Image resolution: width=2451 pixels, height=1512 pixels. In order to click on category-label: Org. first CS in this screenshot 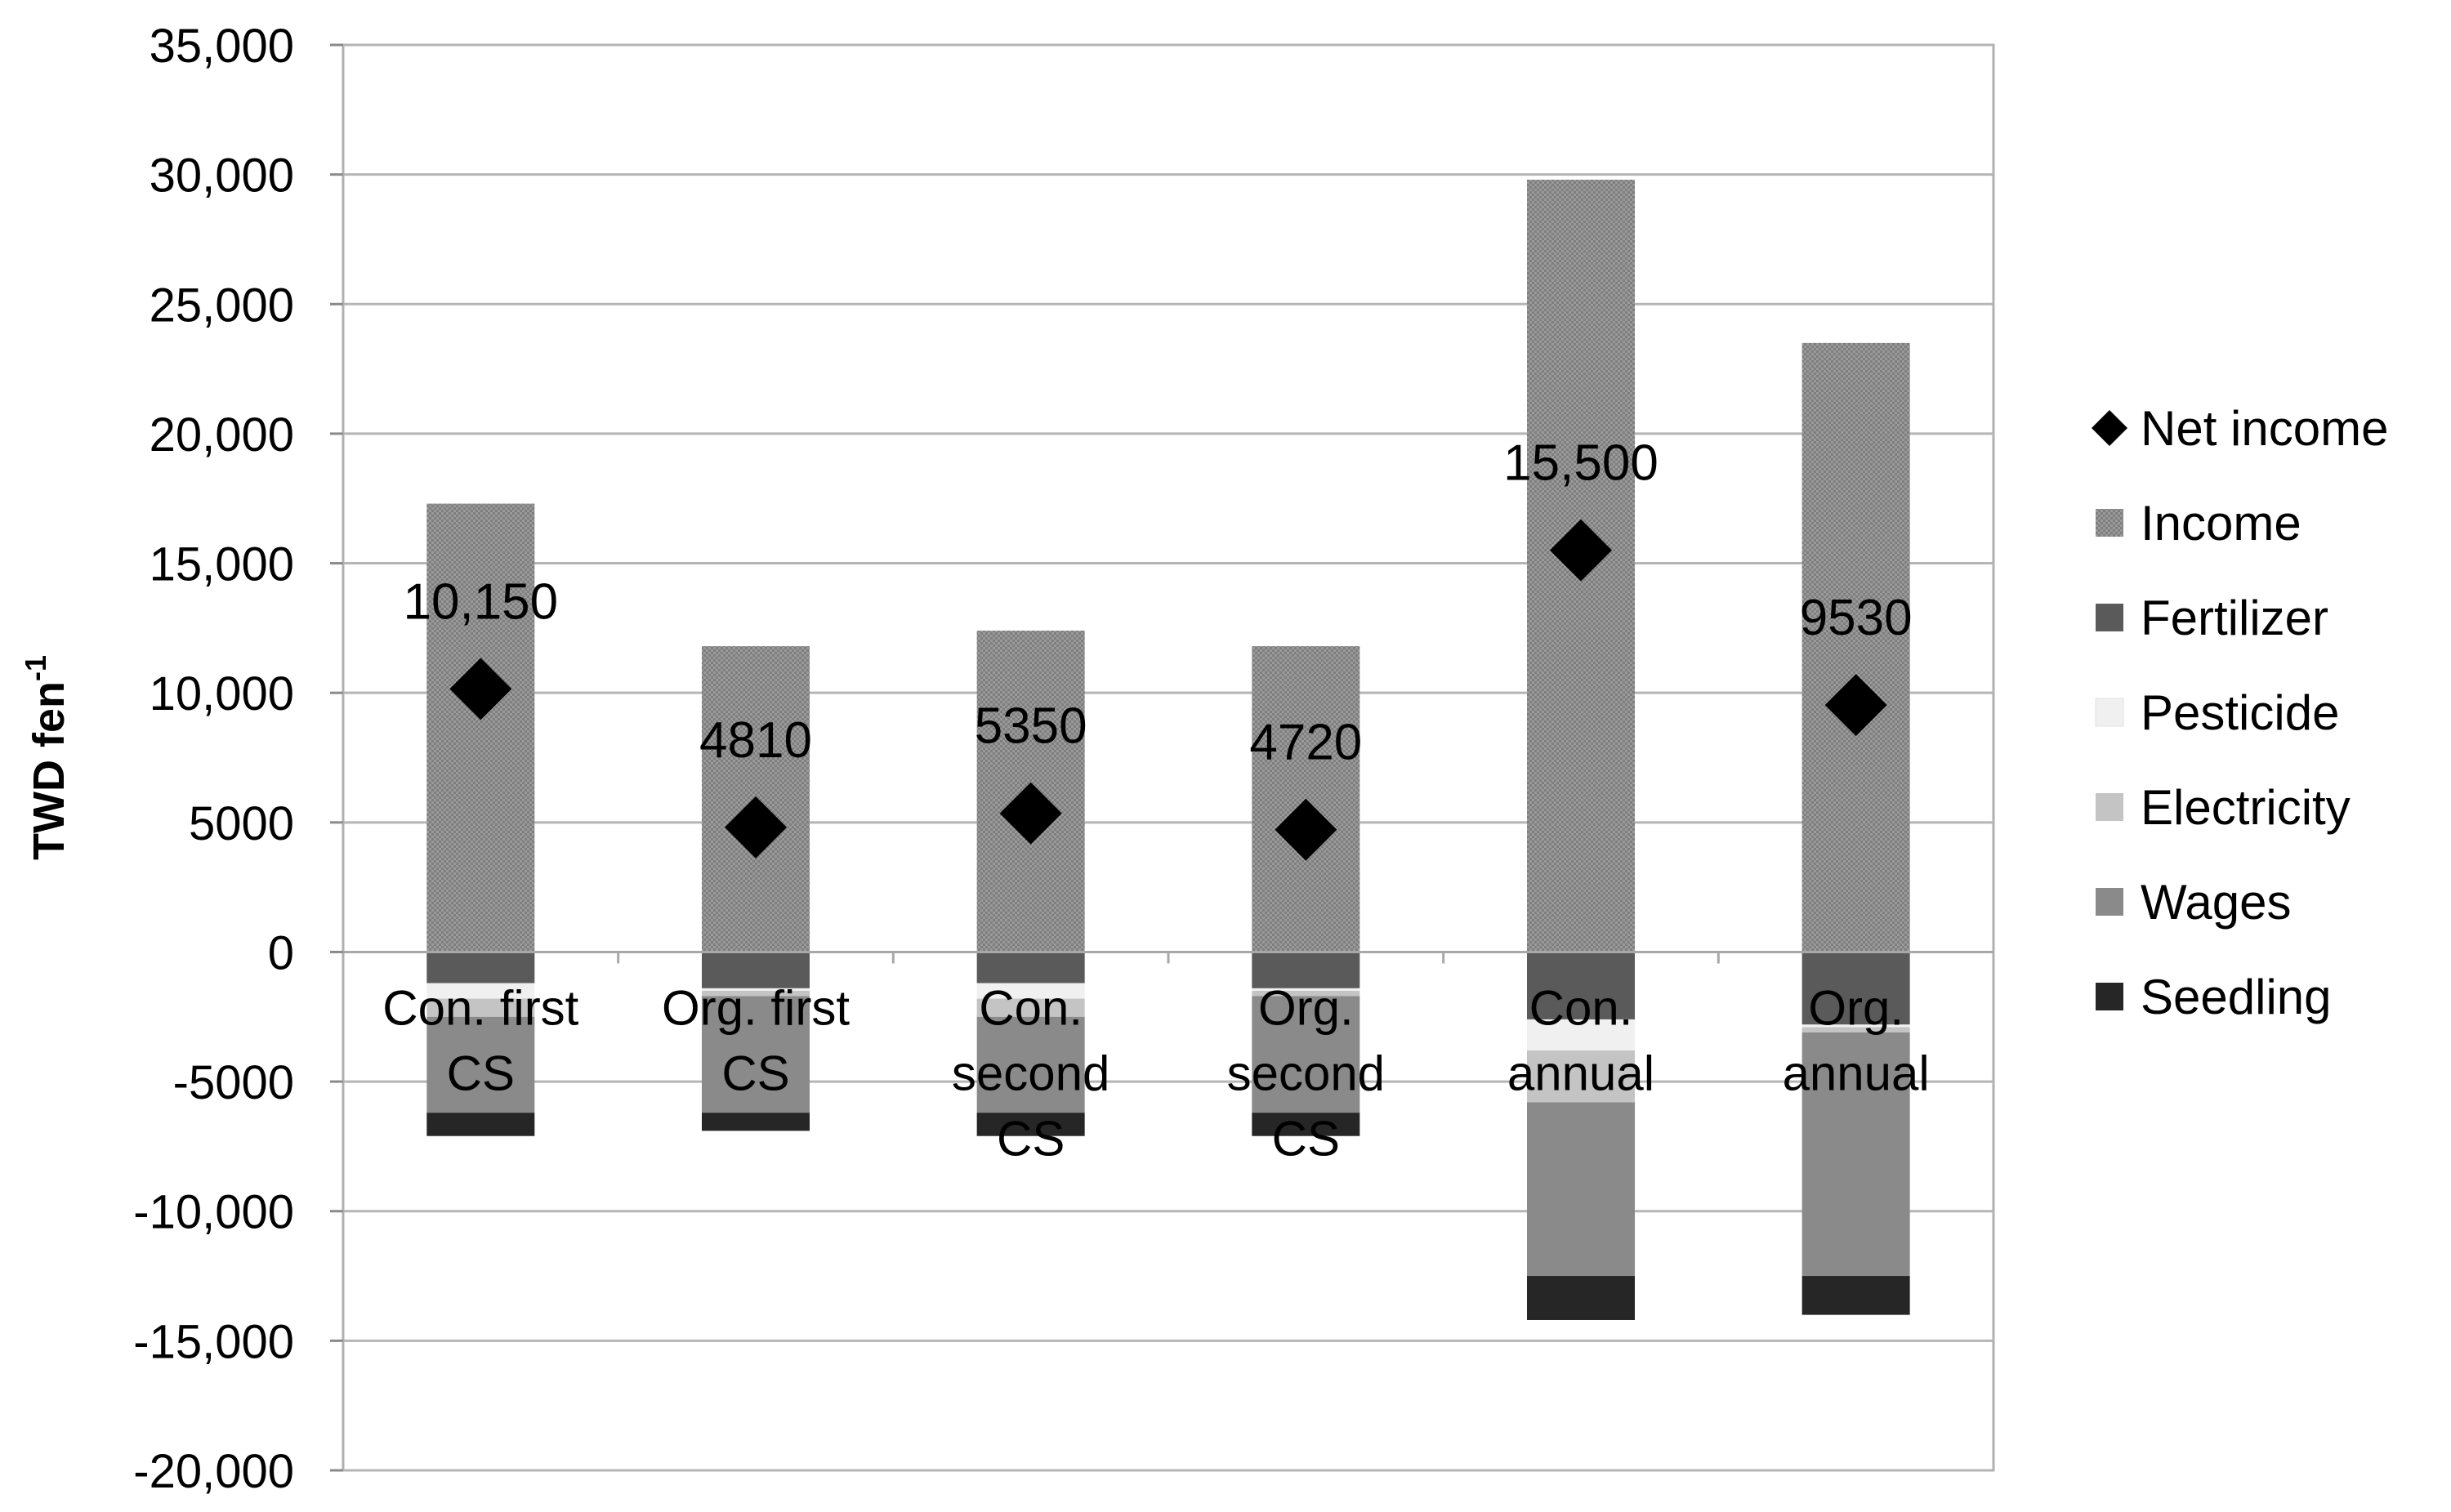, I will do `click(756, 1040)`.